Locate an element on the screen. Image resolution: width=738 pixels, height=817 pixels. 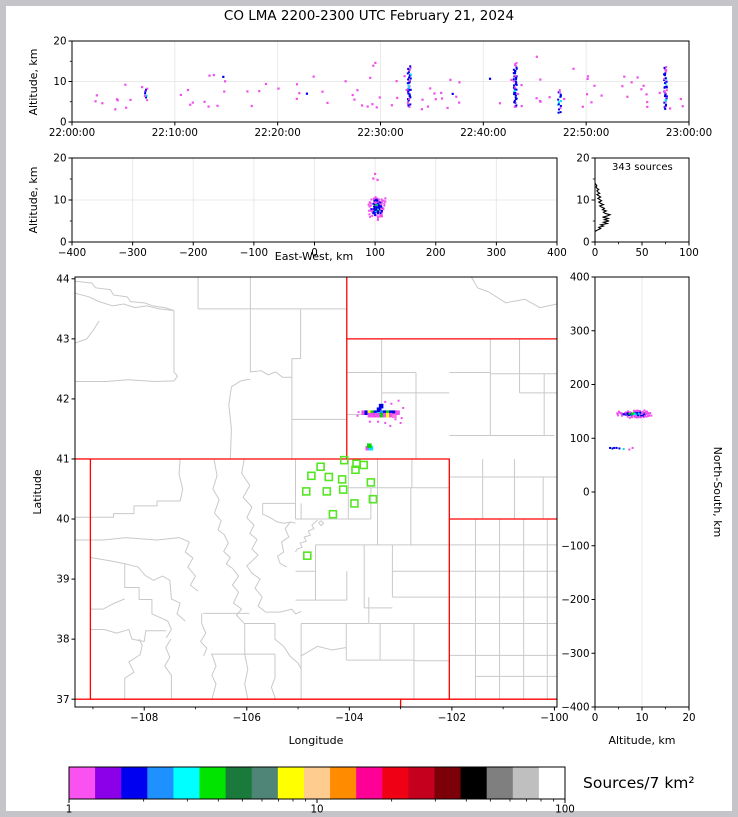
svg-text: 44 is located at coordinates (62, 279).